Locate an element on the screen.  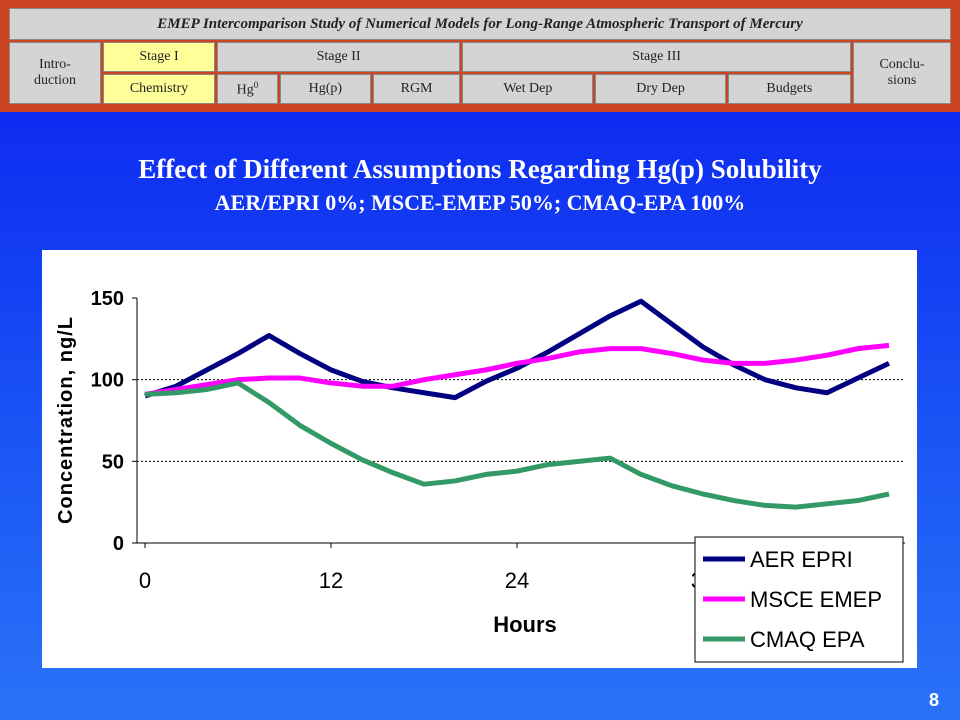
y-tick-label: 150 is located at coordinates (107, 299).